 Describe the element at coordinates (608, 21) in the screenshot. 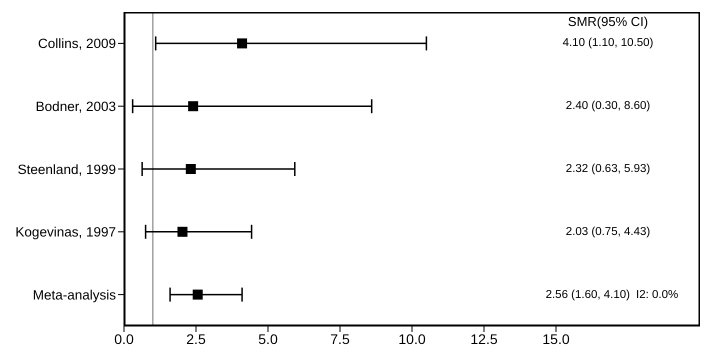

I see `annotation: SMR(95% CI)` at that location.